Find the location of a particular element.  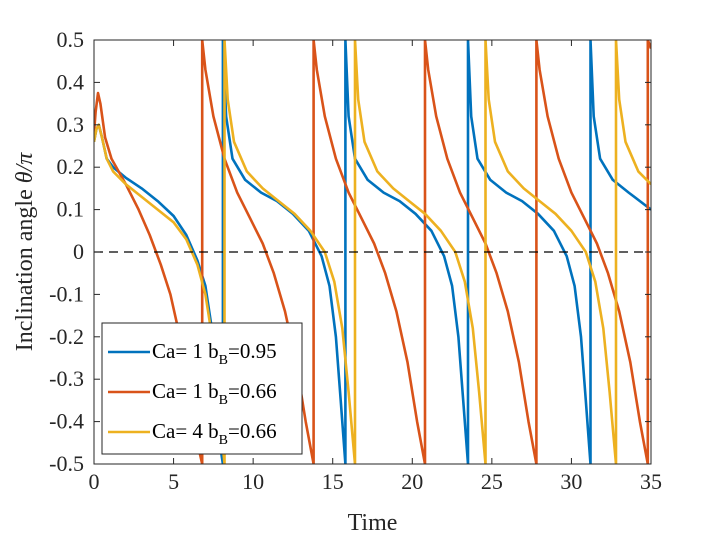

x-tick-label: 25 is located at coordinates (492, 481).